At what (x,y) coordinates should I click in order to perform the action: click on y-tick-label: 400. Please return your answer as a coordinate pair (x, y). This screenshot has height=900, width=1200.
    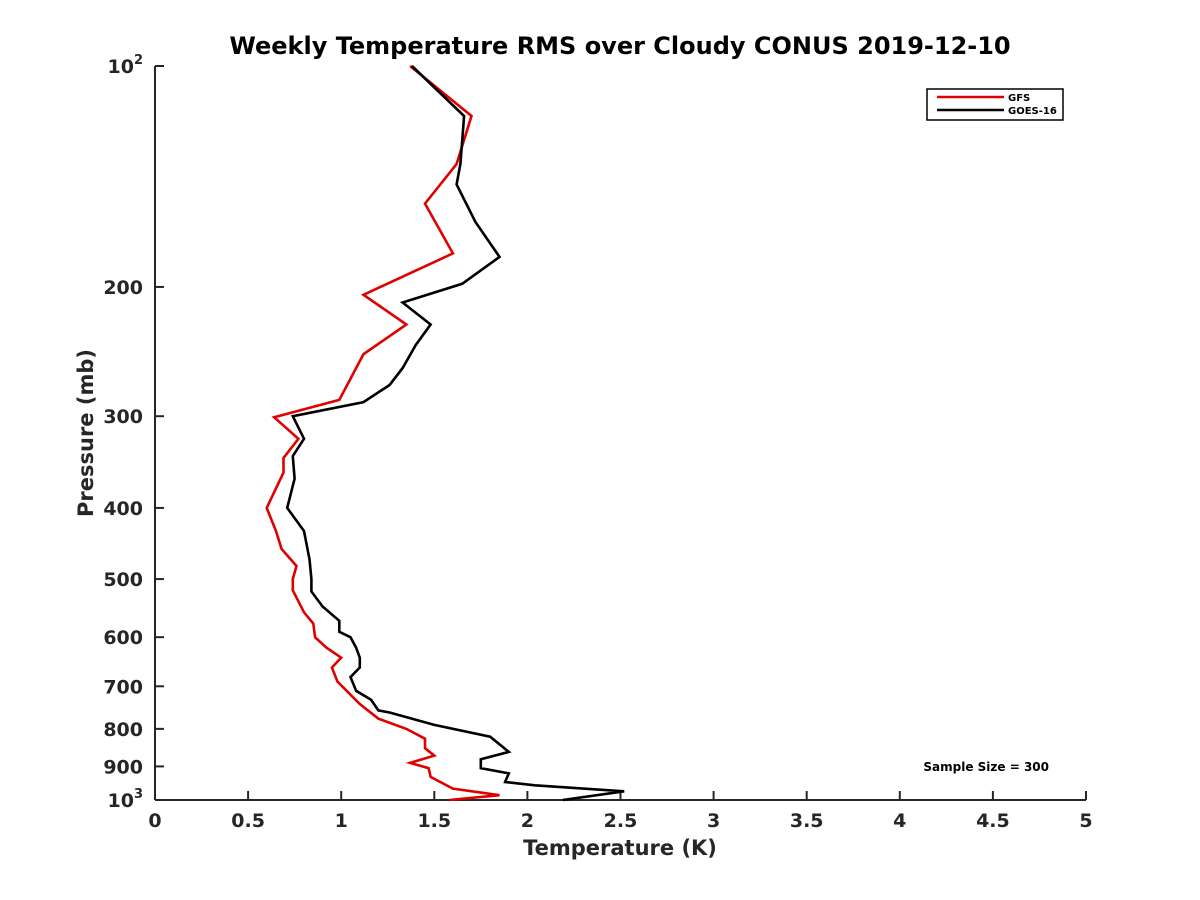
    Looking at the image, I should click on (123, 509).